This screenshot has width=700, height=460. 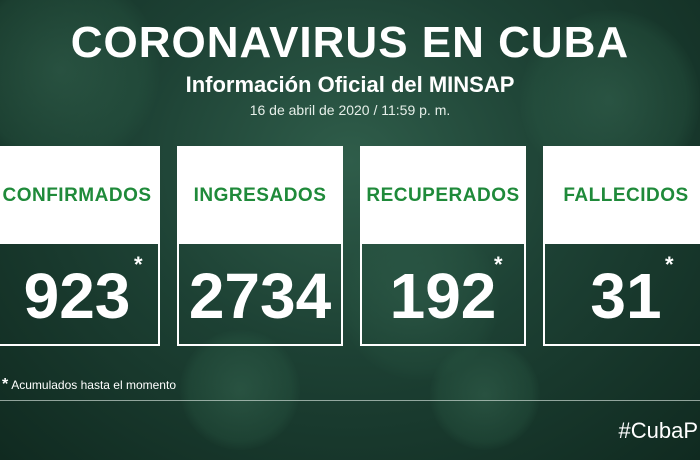 I want to click on card-label: FALLECIDOS, so click(x=626, y=195).